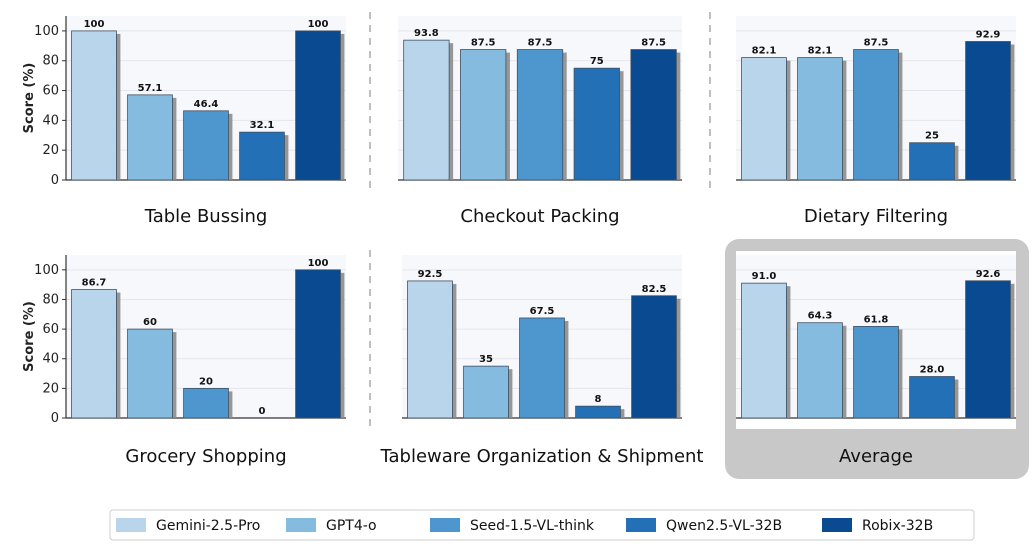  Describe the element at coordinates (820, 316) in the screenshot. I see `bar-value-label: 64.3` at that location.